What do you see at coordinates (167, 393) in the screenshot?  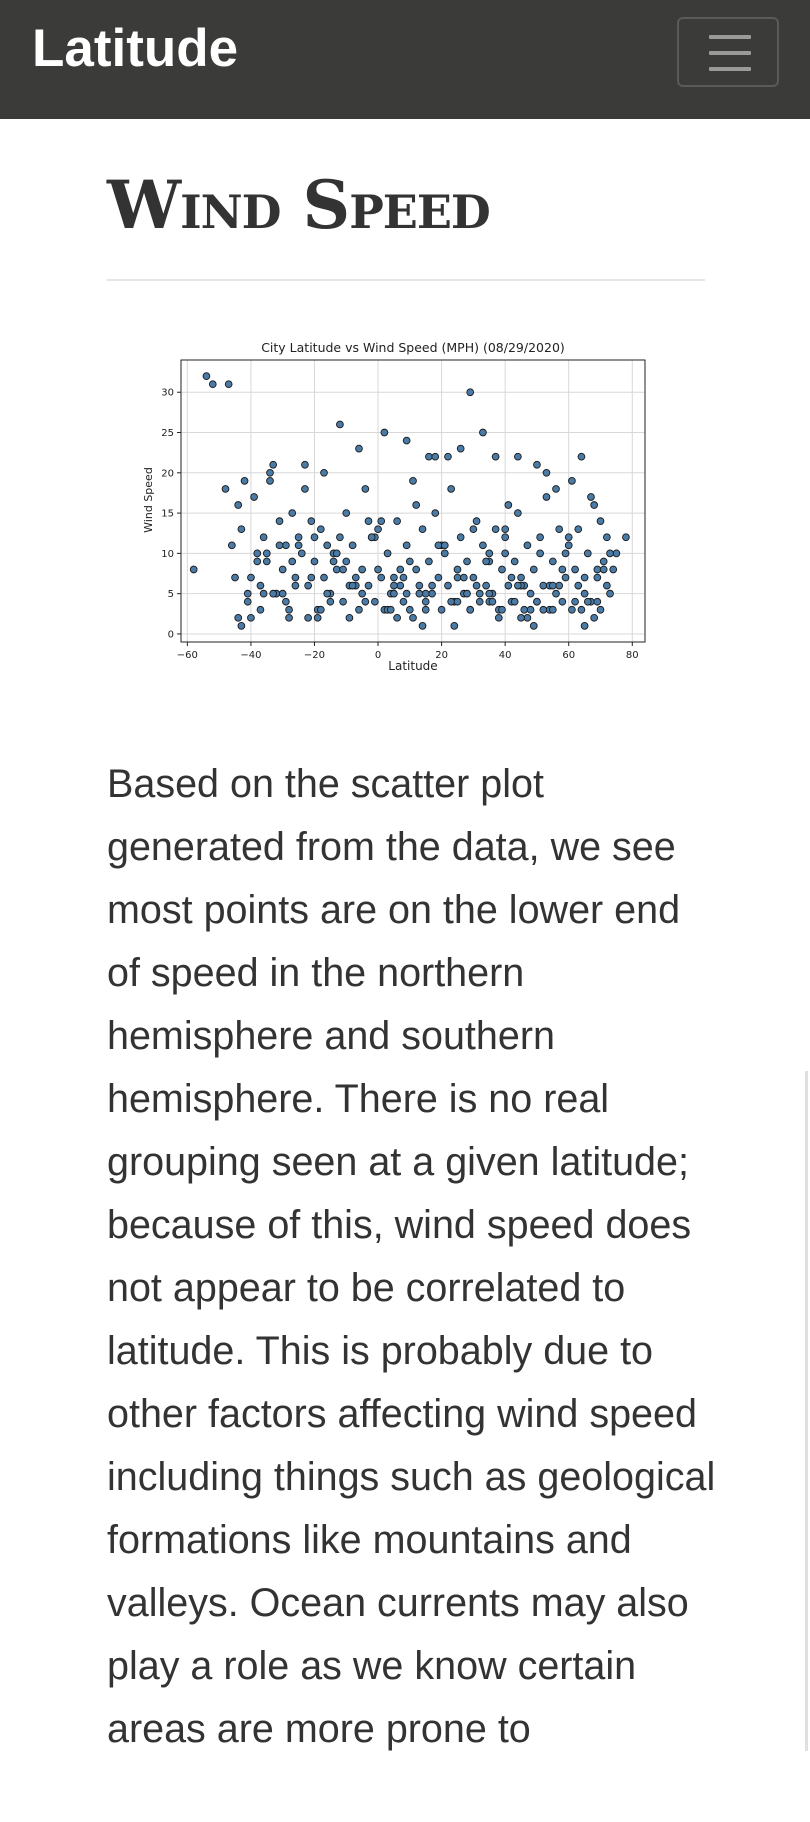 I see `y-tick-label: 30` at bounding box center [167, 393].